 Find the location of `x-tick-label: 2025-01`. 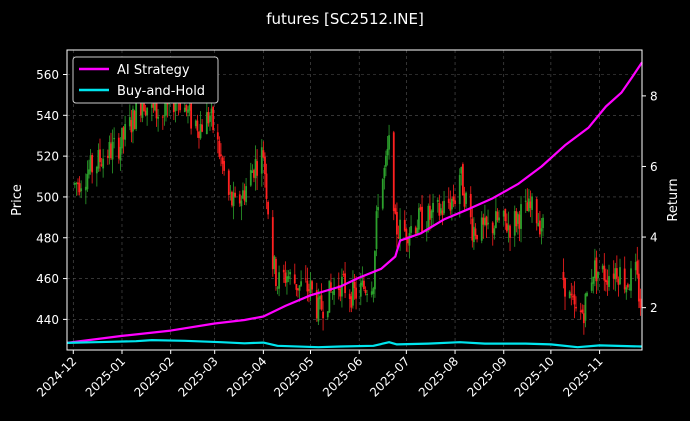

x-tick-label: 2025-01 is located at coordinates (105, 376).